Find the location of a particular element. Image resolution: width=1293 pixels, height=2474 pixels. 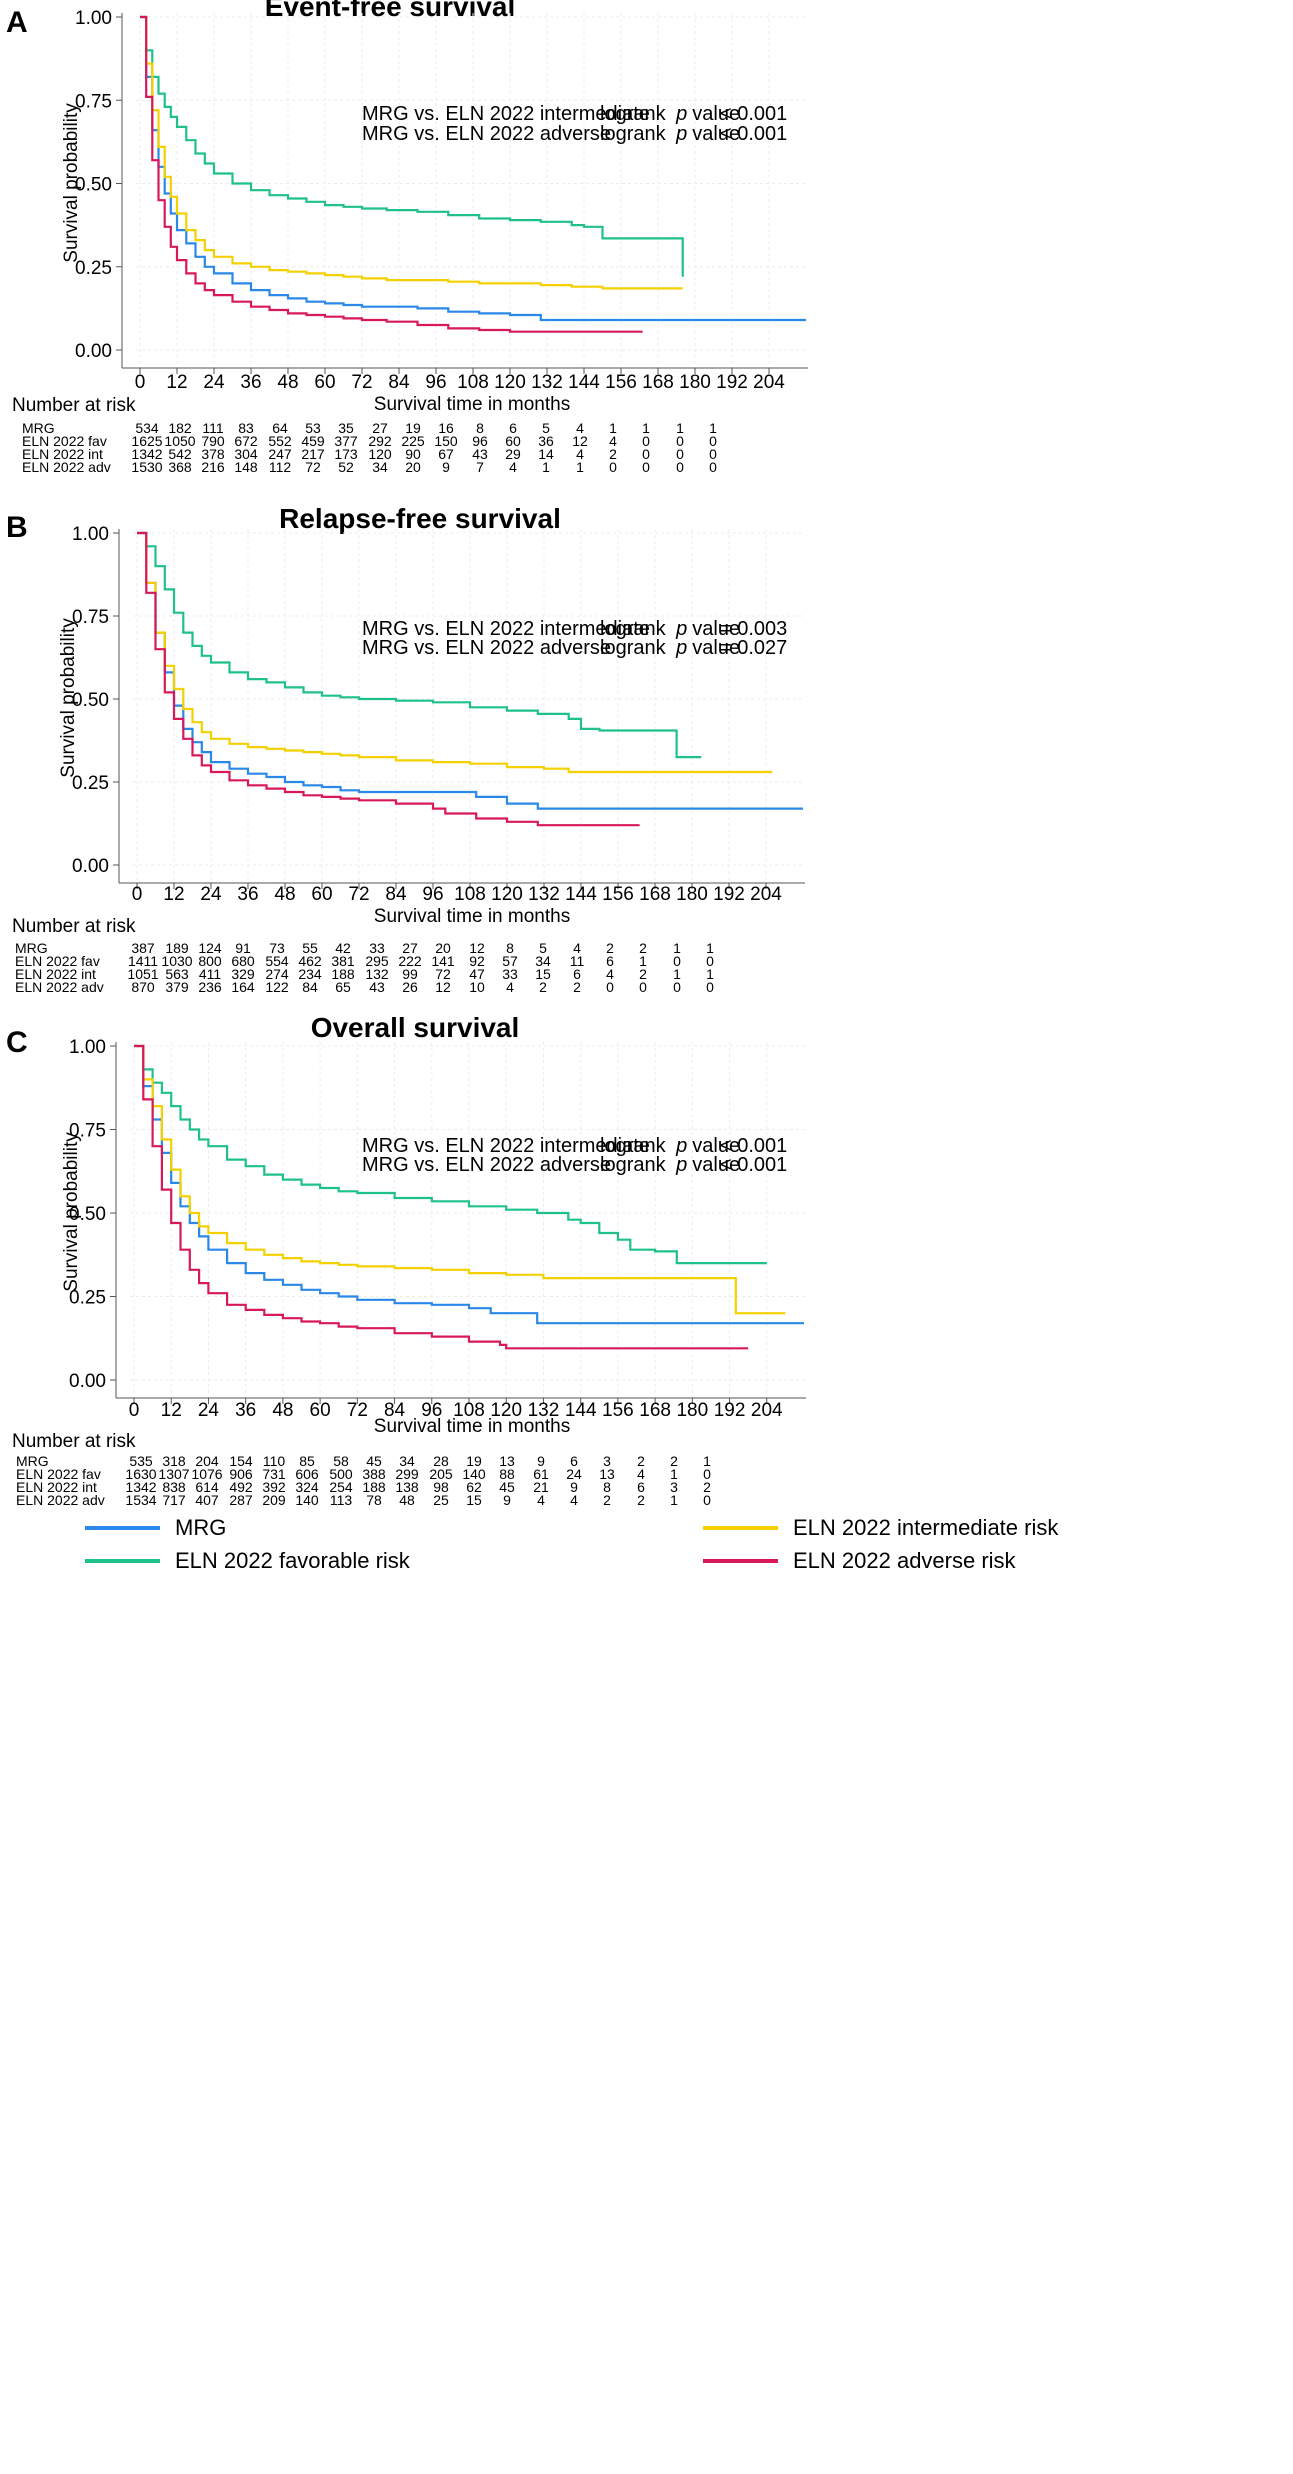

risk-value: 1050 is located at coordinates (179, 441).